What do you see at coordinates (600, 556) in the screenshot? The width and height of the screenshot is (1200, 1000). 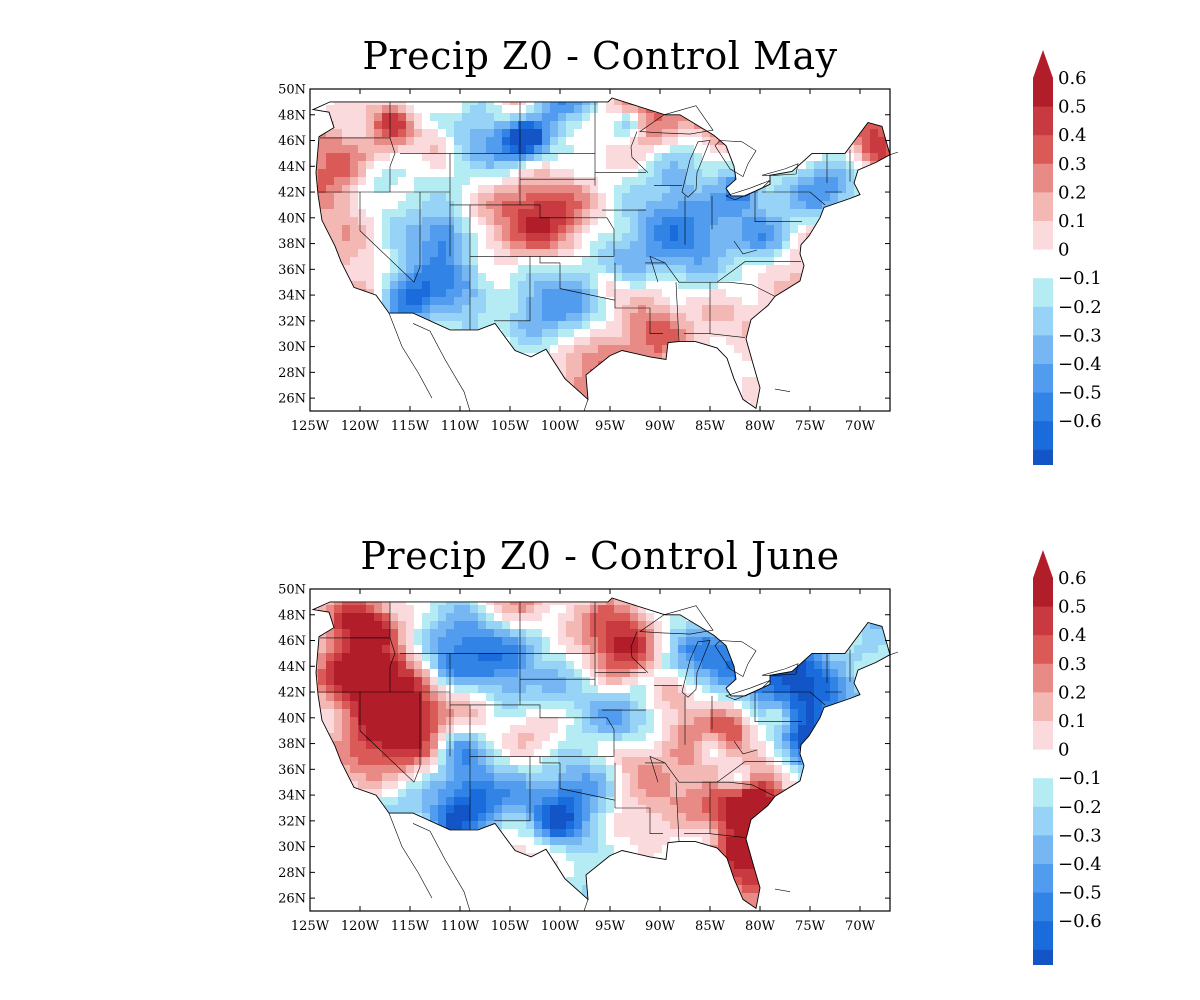 I see `panel-title: Precip Z0 - Control June` at bounding box center [600, 556].